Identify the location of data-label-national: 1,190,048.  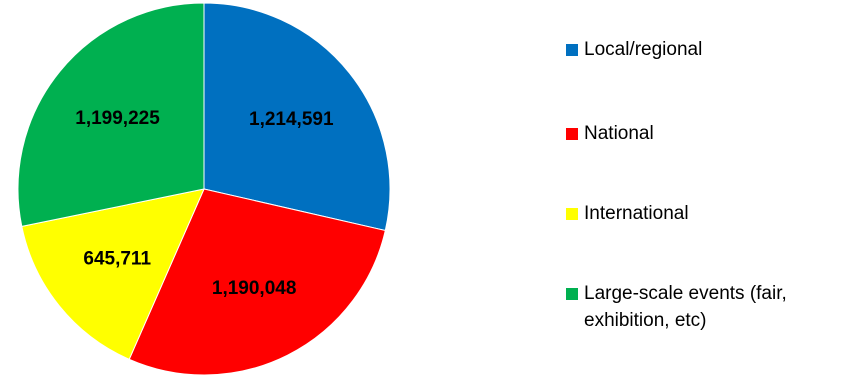
(254, 288).